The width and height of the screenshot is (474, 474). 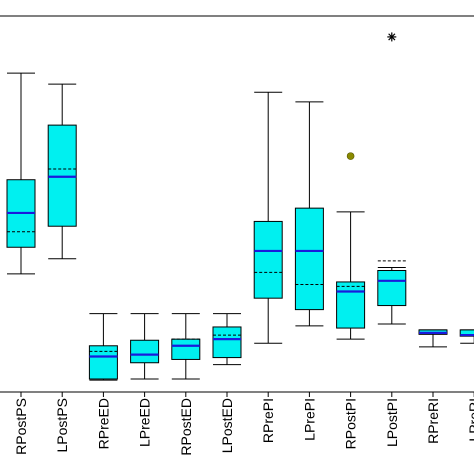 What do you see at coordinates (186, 427) in the screenshot?
I see `x-tick-label-RPostED: RPostED` at bounding box center [186, 427].